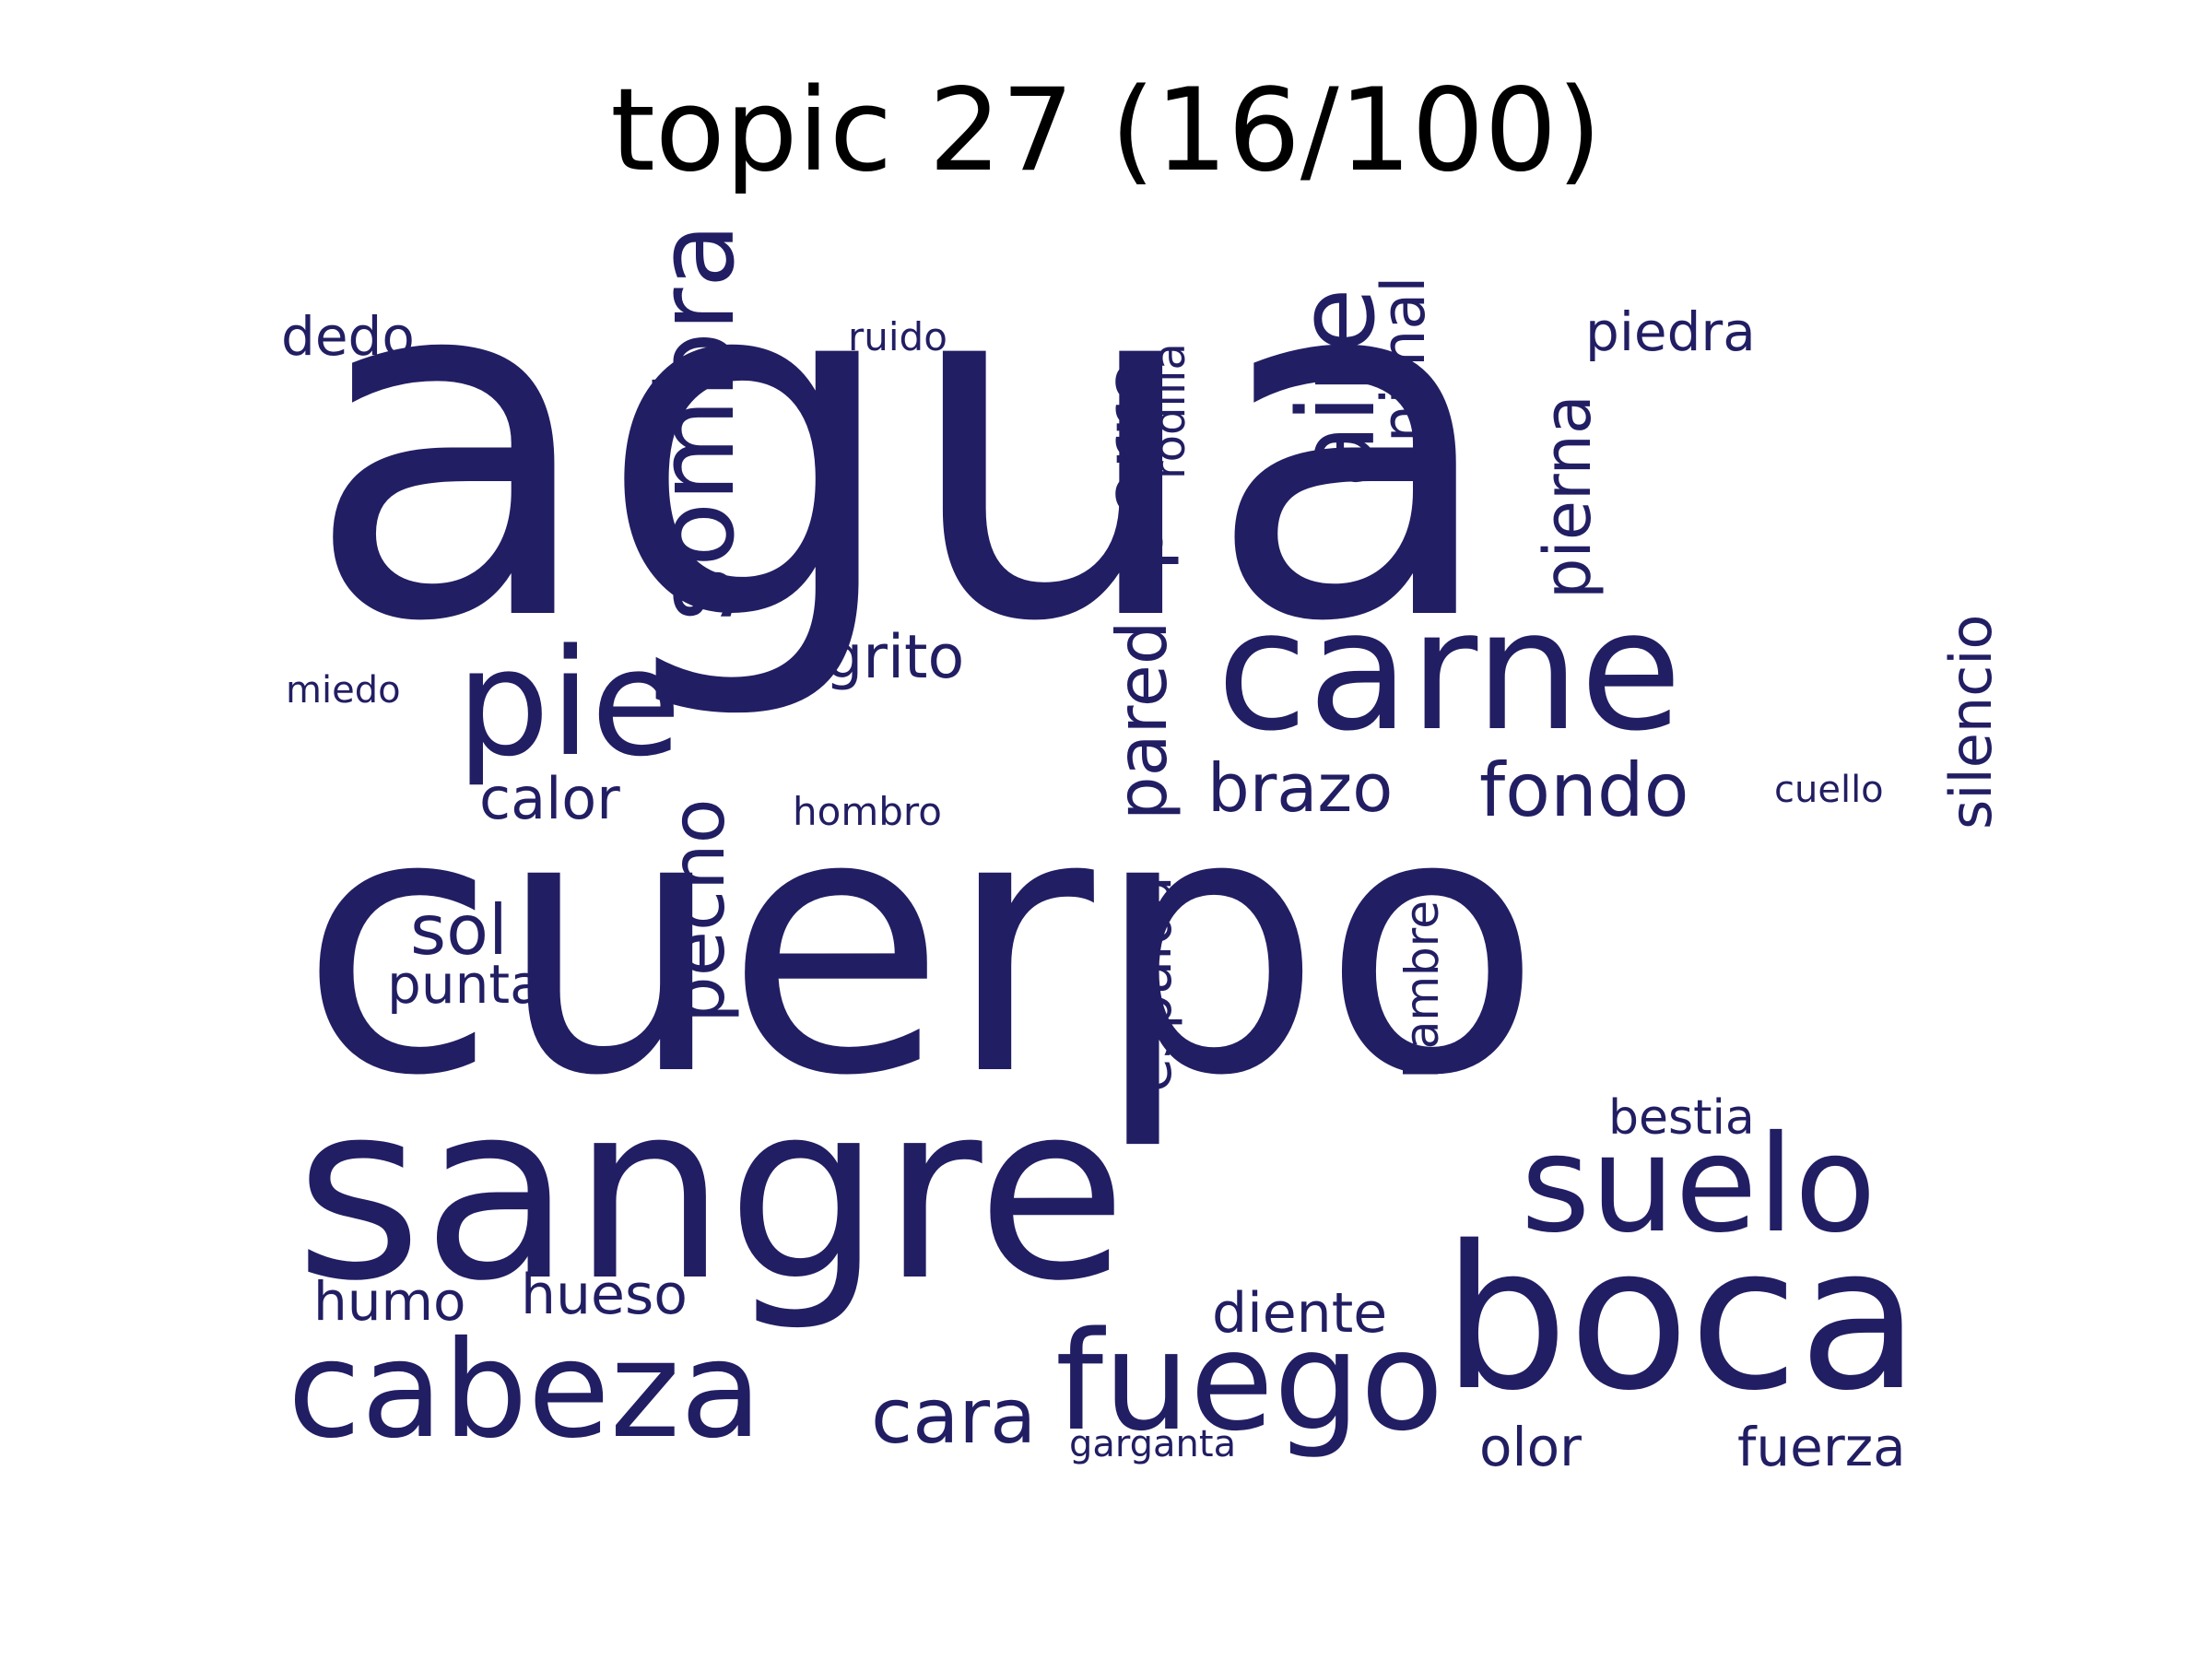 This screenshot has height=1659, width=2212. I want to click on word-espalda: espalda, so click(1152, 984).